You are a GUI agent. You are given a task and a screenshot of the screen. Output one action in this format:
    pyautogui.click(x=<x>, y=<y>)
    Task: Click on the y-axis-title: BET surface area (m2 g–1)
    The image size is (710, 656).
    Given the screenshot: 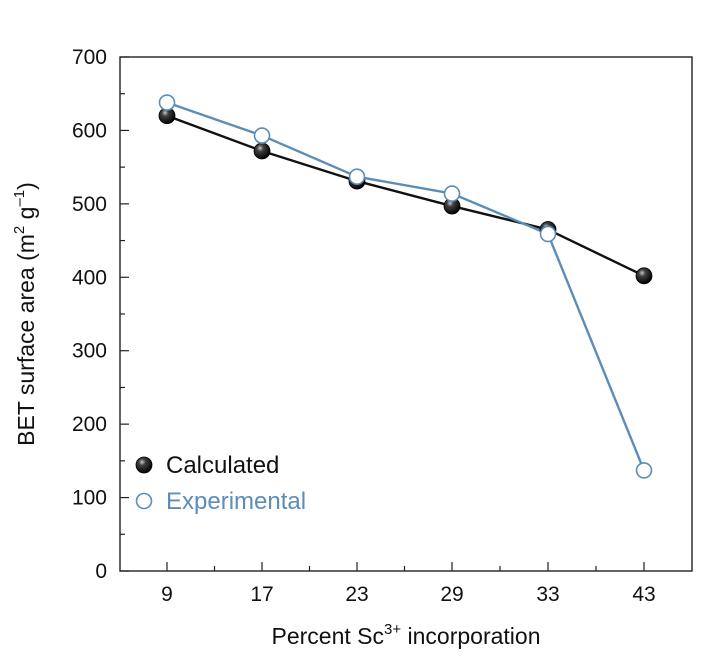 What is the action you would take?
    pyautogui.click(x=25, y=314)
    